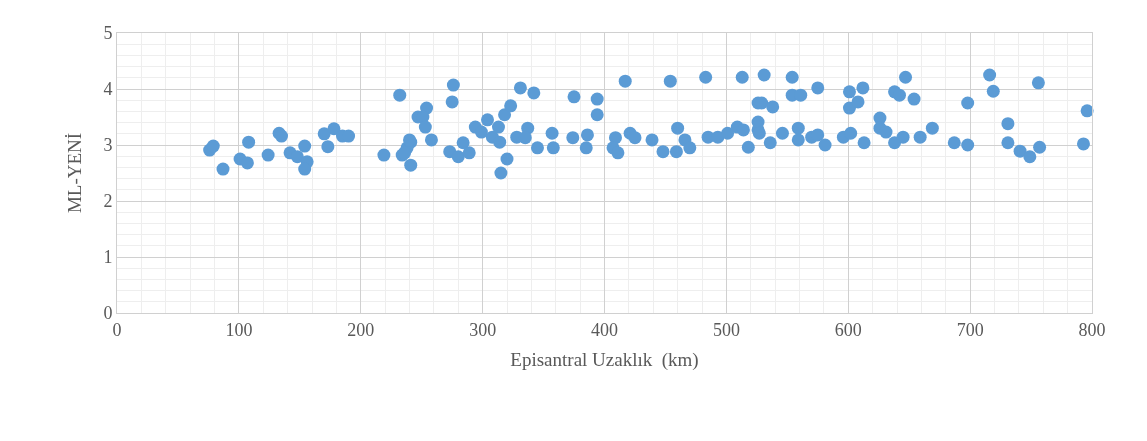  Describe the element at coordinates (108, 257) in the screenshot. I see `y-tick-label: 1` at that location.